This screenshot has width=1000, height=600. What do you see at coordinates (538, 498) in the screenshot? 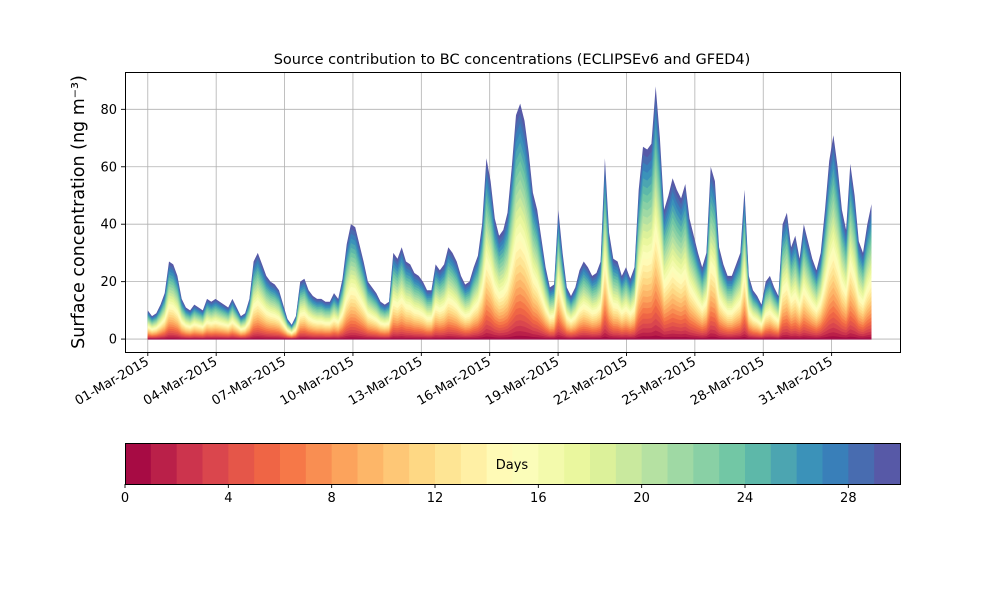
I see `colorbar-tick-label: 16` at bounding box center [538, 498].